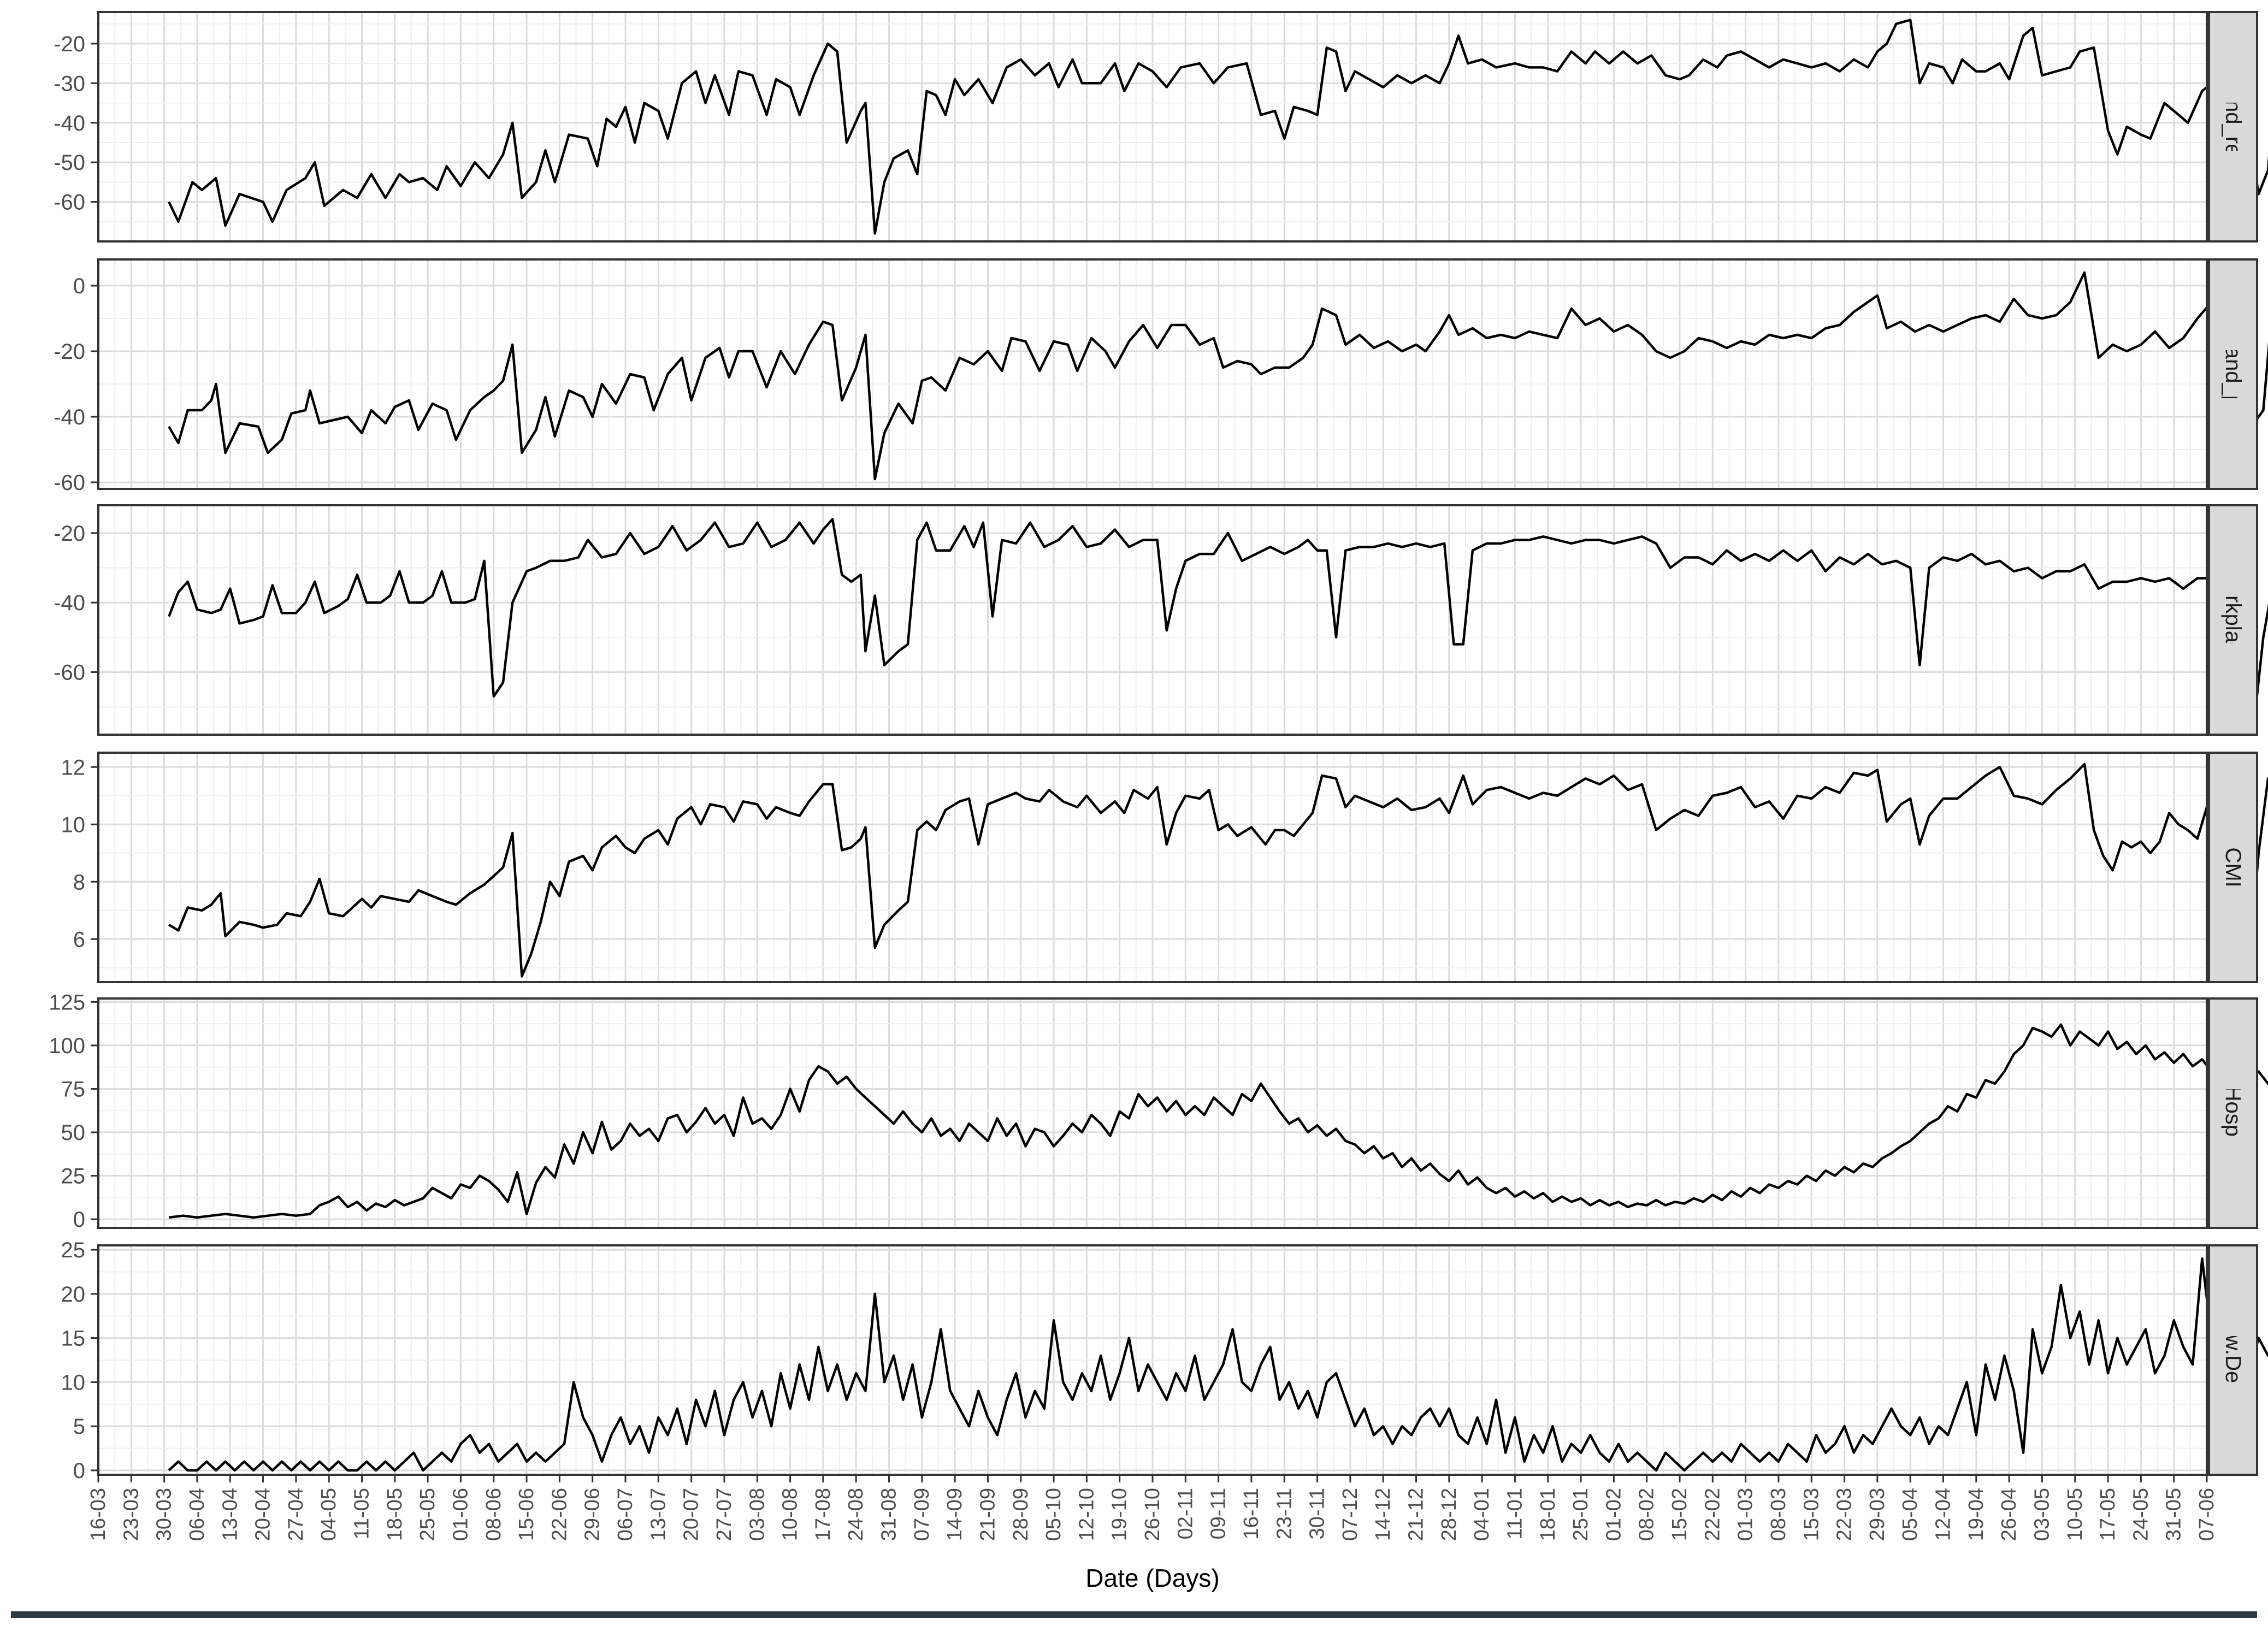 The image size is (2268, 1625). I want to click on panel-4: 12 10 8 6 CMI, so click(1164, 867).